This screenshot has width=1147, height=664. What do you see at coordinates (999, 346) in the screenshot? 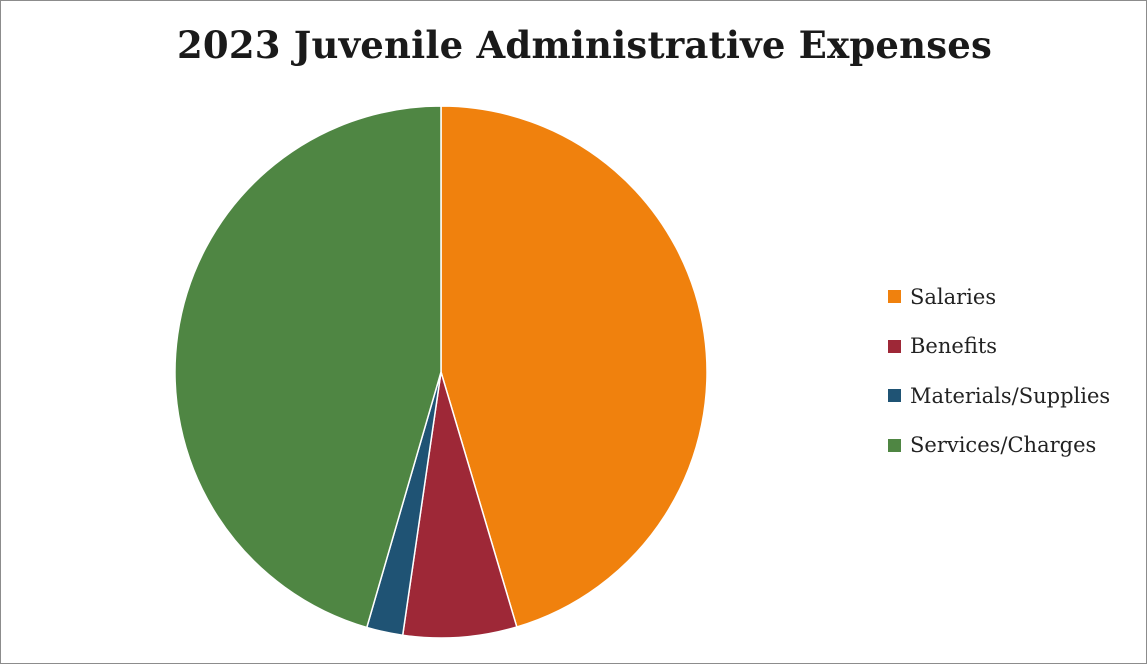
I see `legend-item: Benefits` at bounding box center [999, 346].